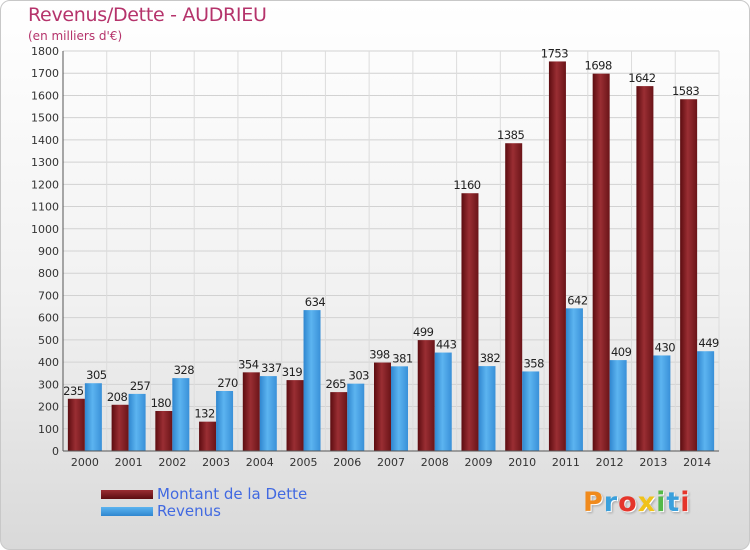  I want to click on logo-letter: o, so click(628, 502).